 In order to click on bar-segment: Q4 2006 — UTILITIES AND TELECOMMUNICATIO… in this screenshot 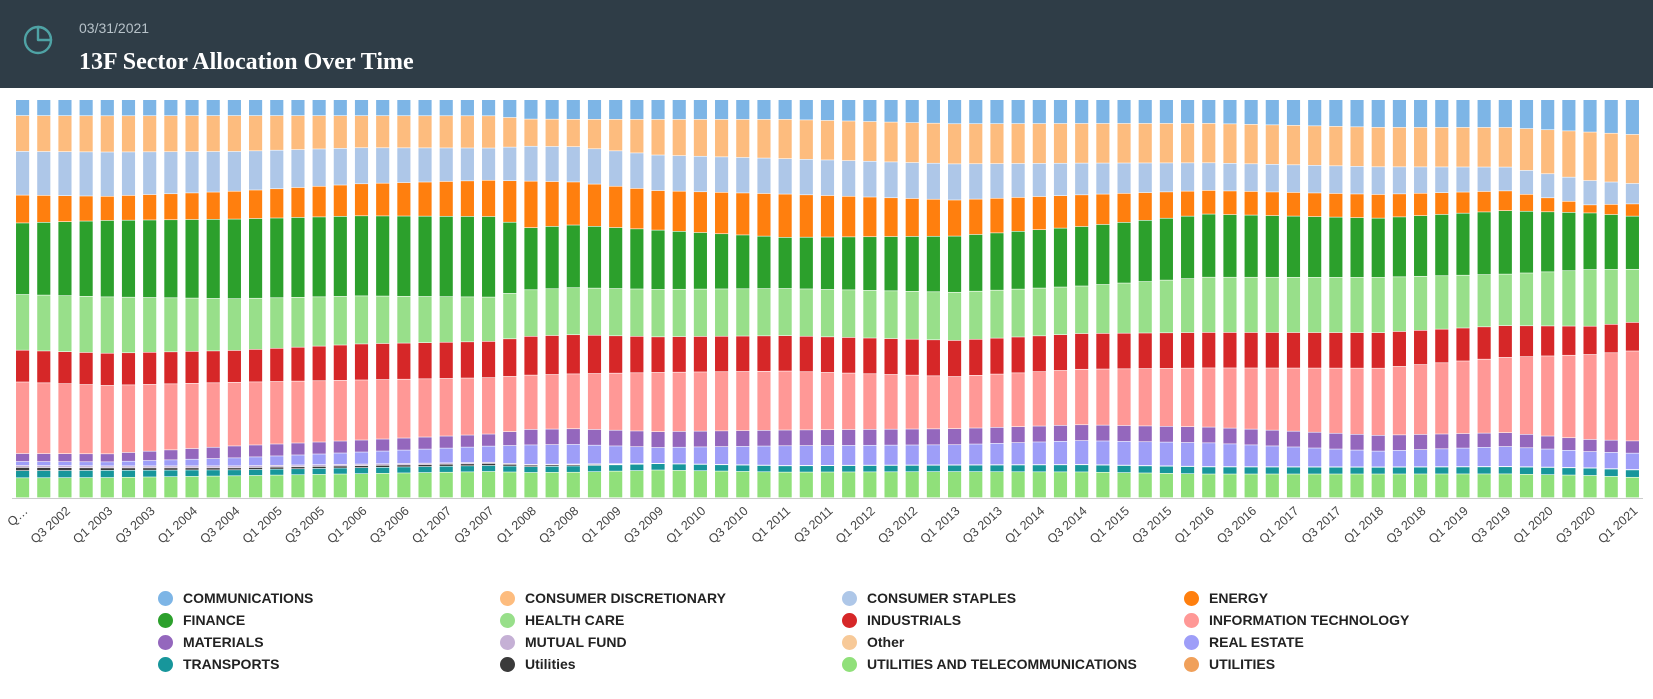, I will do `click(425, 485)`.